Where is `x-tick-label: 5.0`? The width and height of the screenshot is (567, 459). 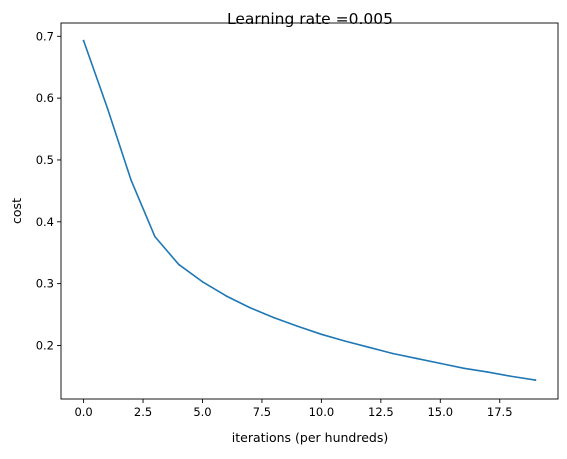 x-tick-label: 5.0 is located at coordinates (202, 412).